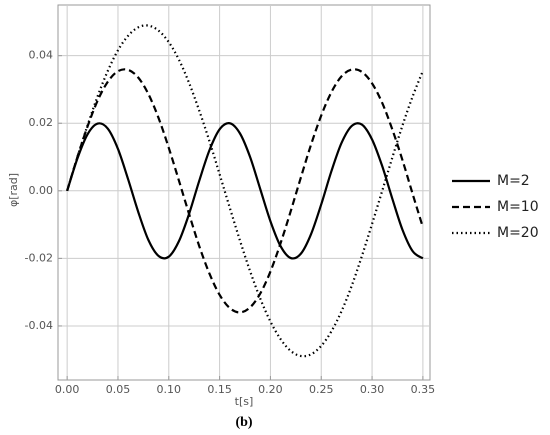 Image resolution: width=550 pixels, height=435 pixels. What do you see at coordinates (518, 233) in the screenshot?
I see `legend-label: M=20` at bounding box center [518, 233].